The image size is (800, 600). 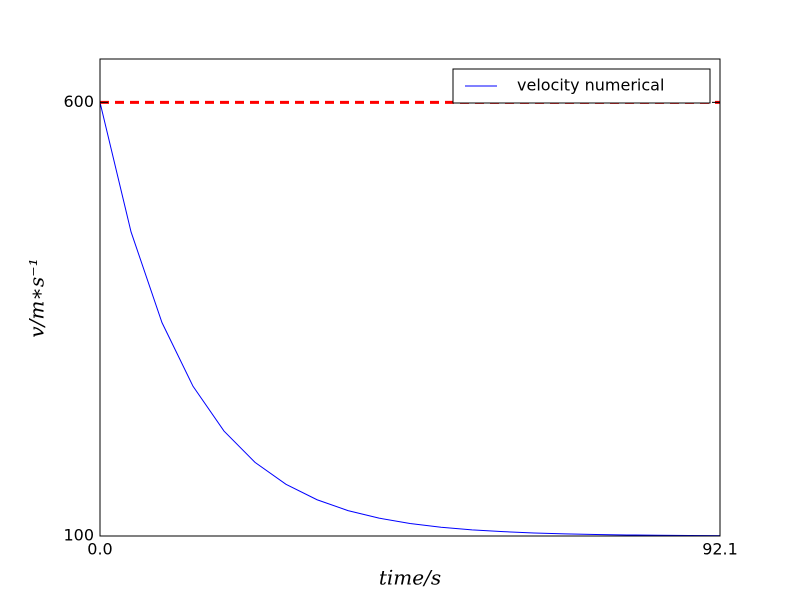 What do you see at coordinates (78, 101) in the screenshot?
I see `y-tick-label: 600` at bounding box center [78, 101].